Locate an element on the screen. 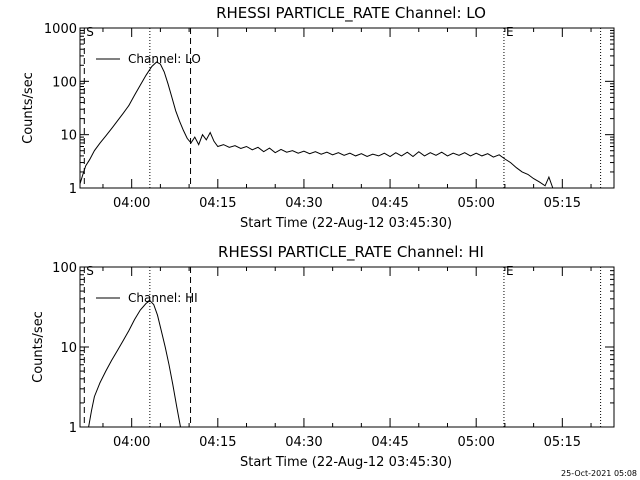  x-tick-label-lo: 05:15 is located at coordinates (562, 203).